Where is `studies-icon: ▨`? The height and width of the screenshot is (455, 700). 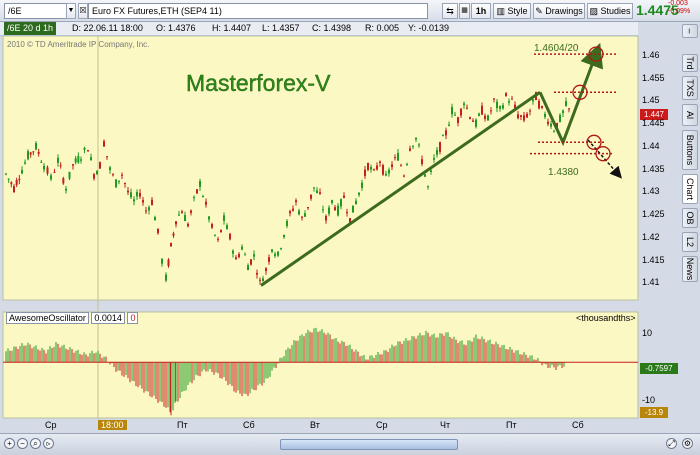
studies-icon: ▨ is located at coordinates (593, 11).